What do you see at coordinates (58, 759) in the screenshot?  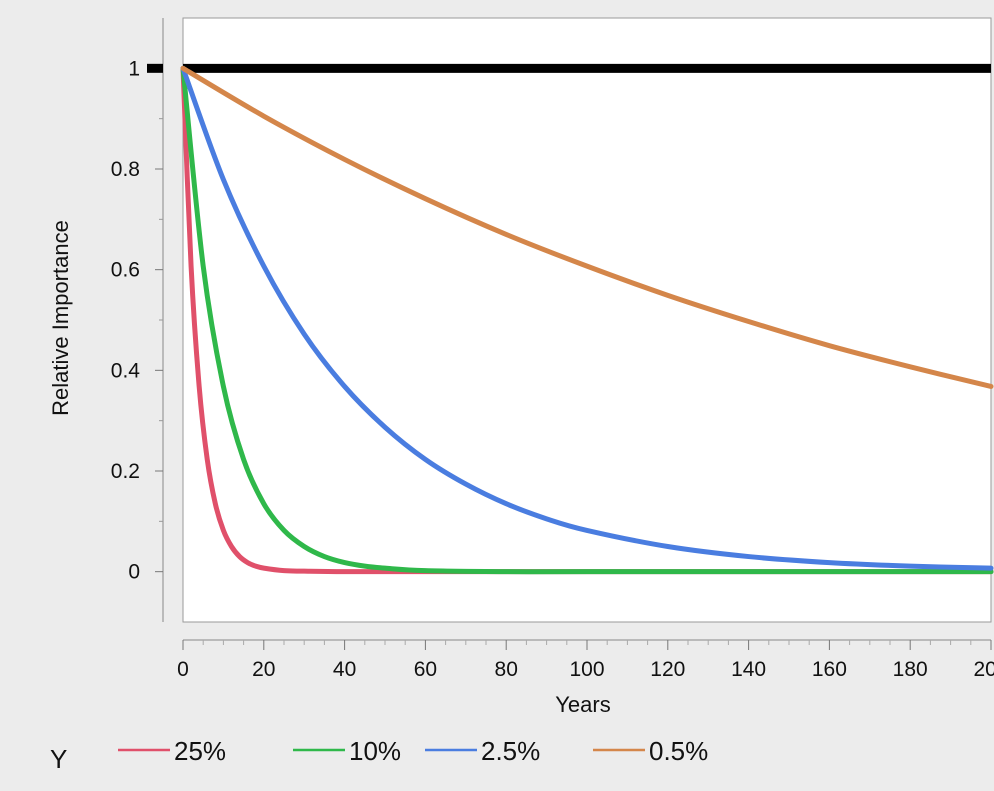 I see `legend-title: Y` at bounding box center [58, 759].